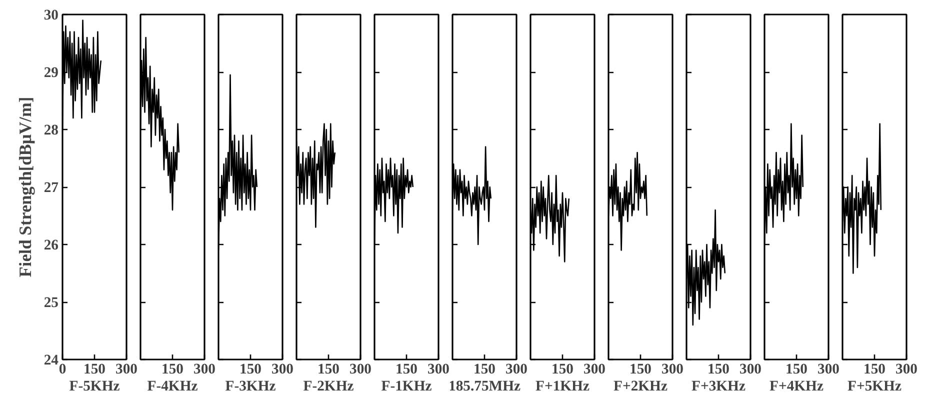  Describe the element at coordinates (25, 187) in the screenshot. I see `y-axis-title: Field Strength[dBμV/m]` at that location.